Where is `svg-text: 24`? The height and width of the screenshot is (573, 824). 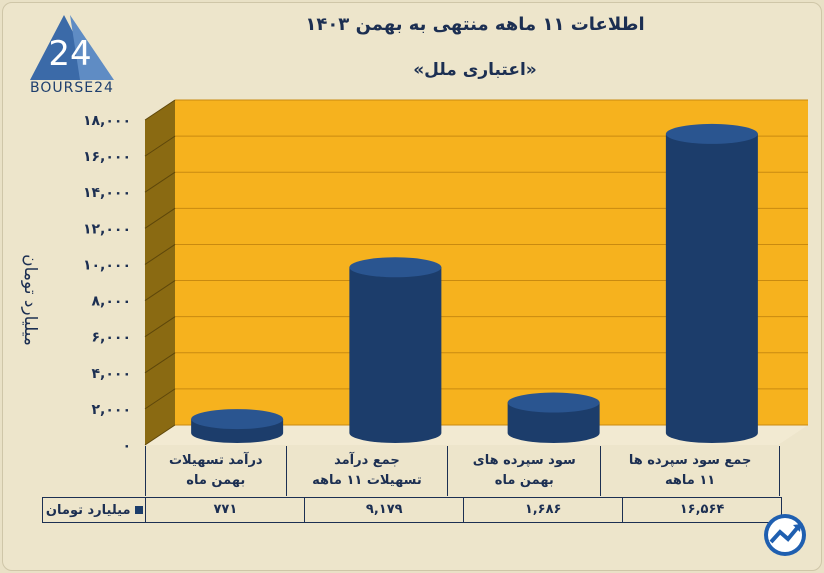 svg-text: 24 is located at coordinates (69, 54).